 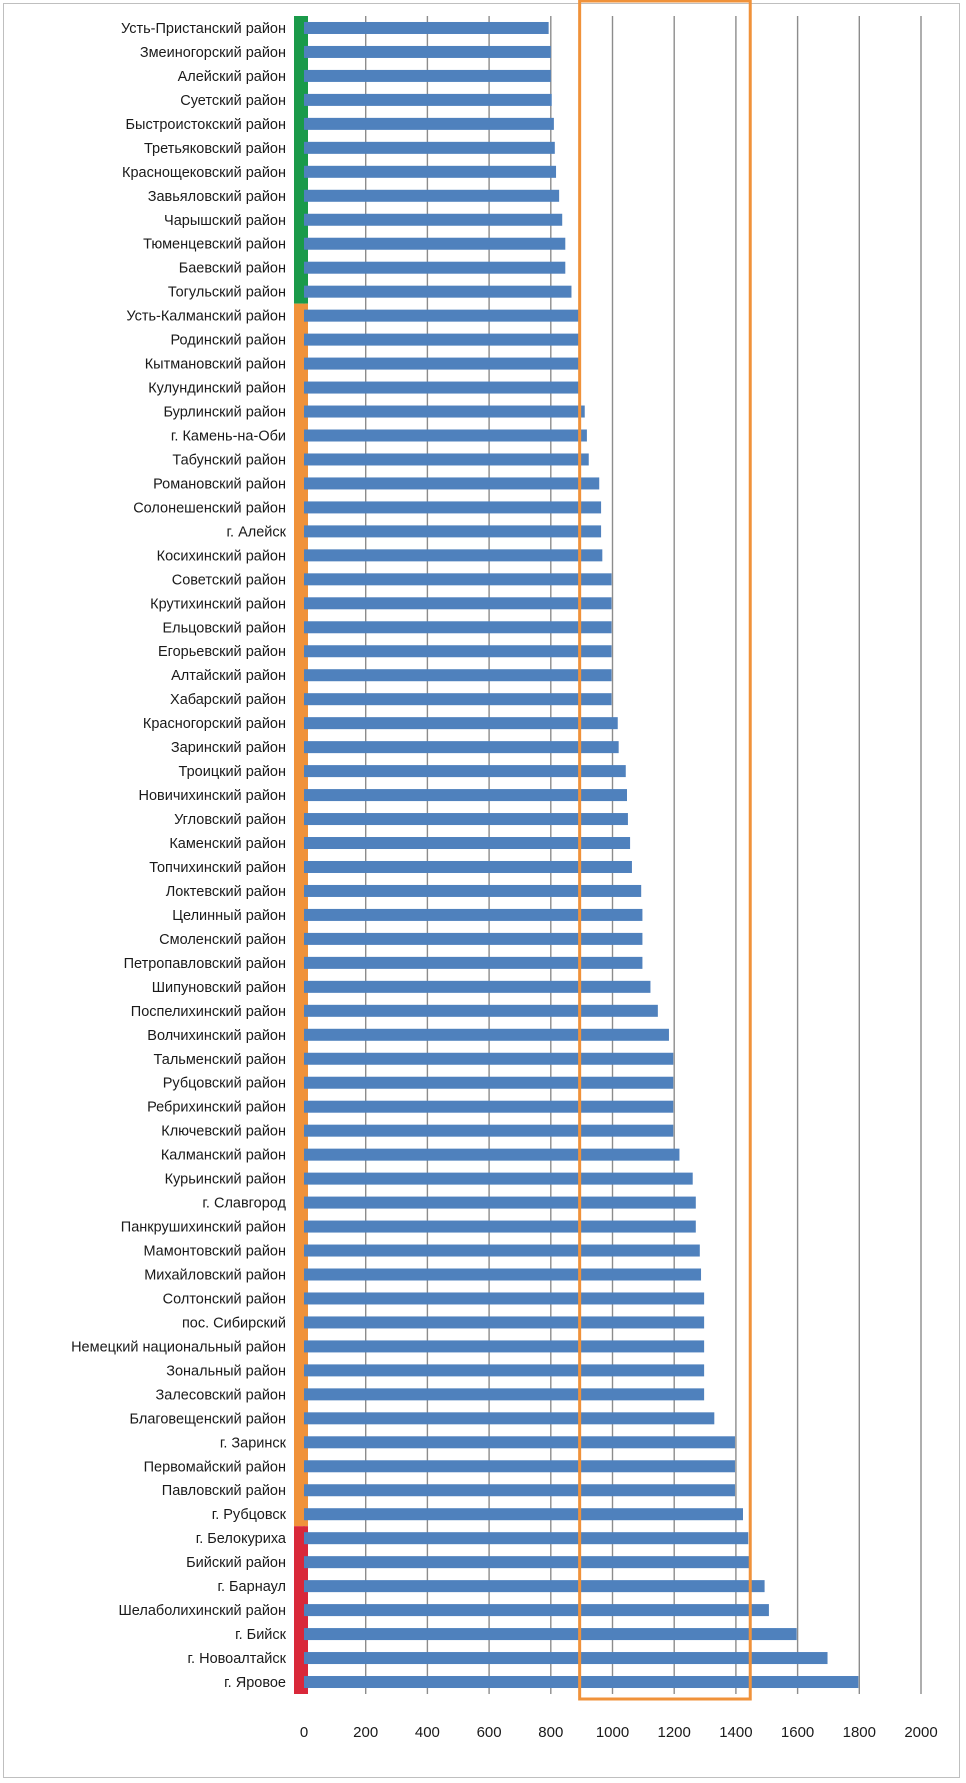 I want to click on category-label-64: Бийский район, so click(x=236, y=1563).